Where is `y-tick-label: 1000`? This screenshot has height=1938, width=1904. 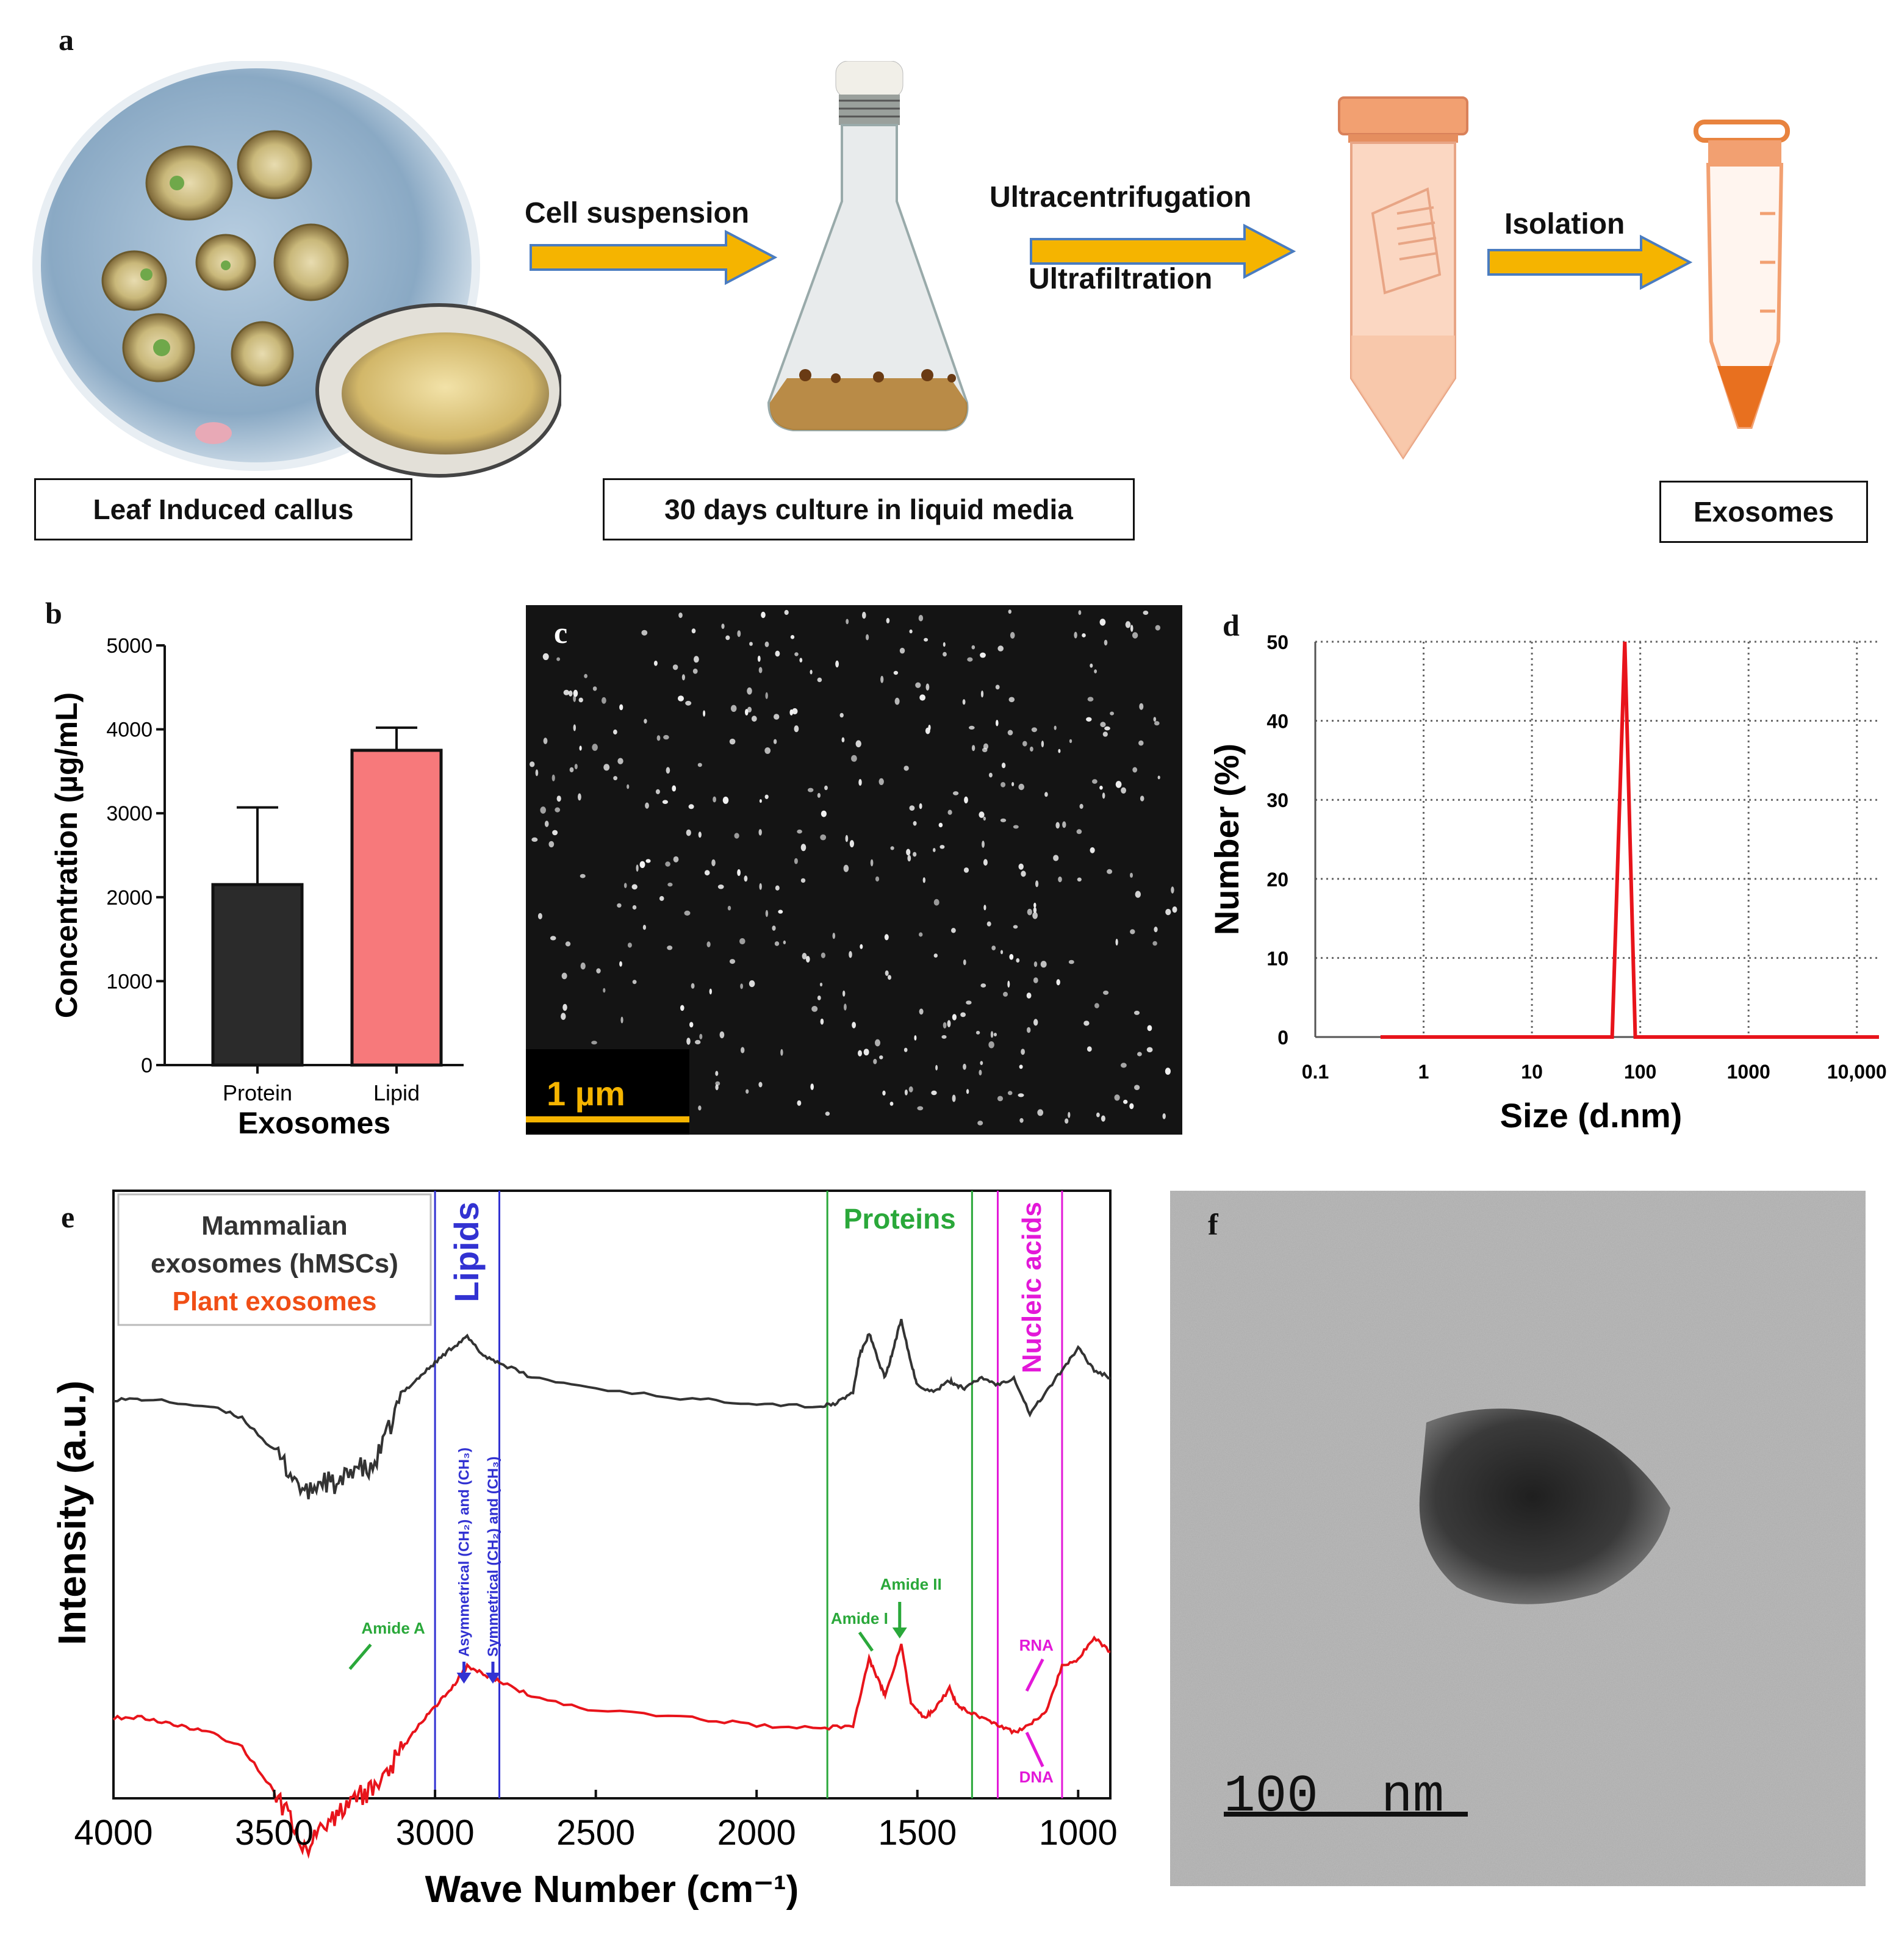
y-tick-label: 1000 is located at coordinates (129, 981).